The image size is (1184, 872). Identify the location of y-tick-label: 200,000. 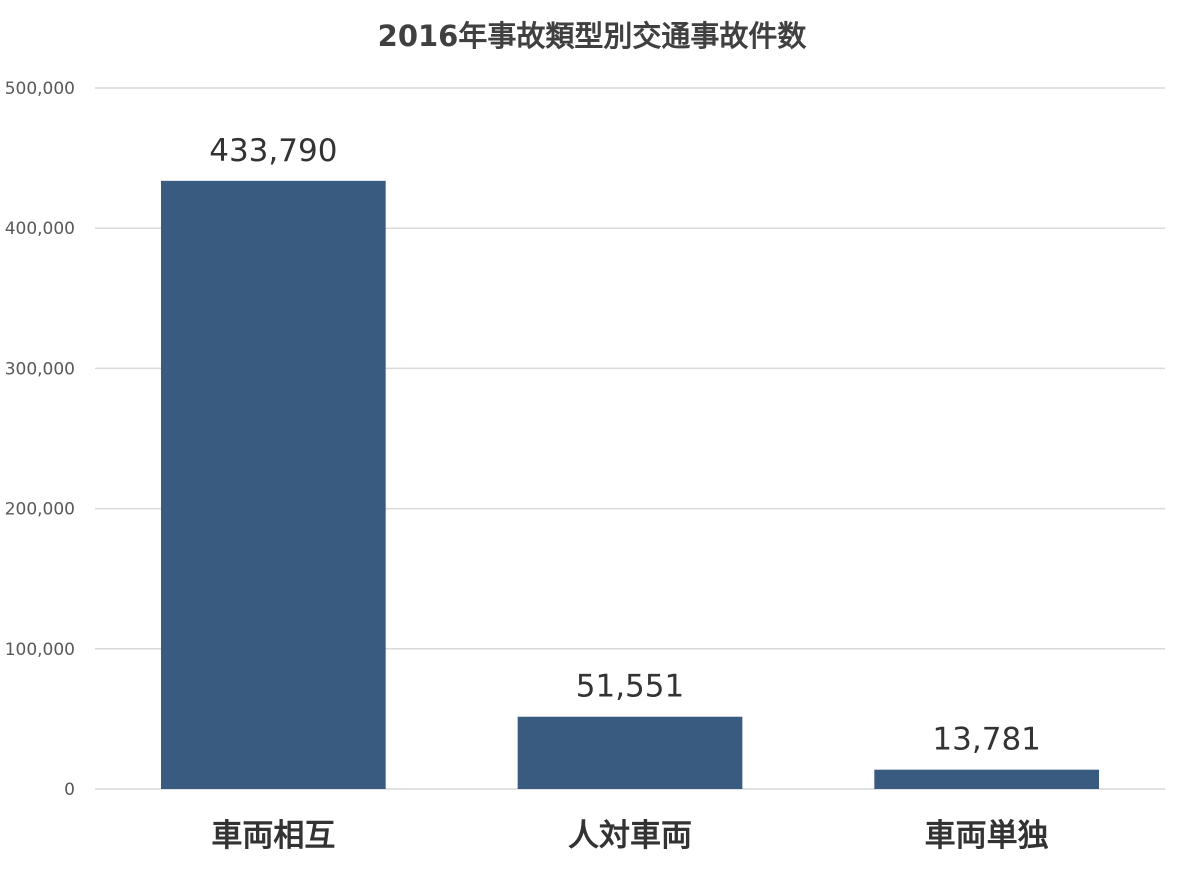
(40, 510).